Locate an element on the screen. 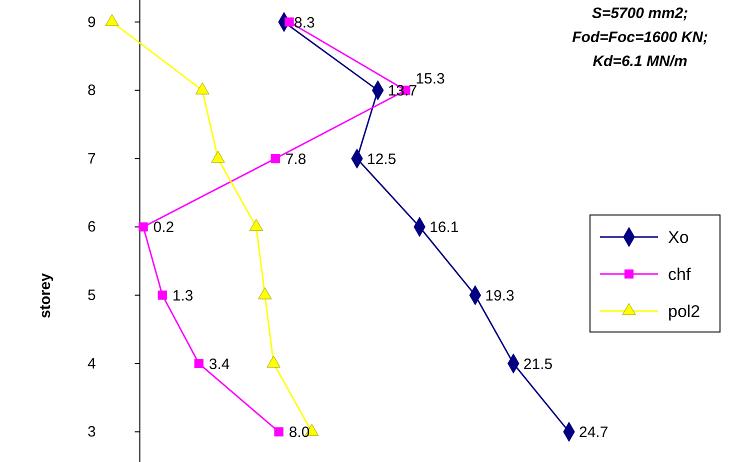 The height and width of the screenshot is (462, 734). data-label: 24.7 is located at coordinates (593, 433).